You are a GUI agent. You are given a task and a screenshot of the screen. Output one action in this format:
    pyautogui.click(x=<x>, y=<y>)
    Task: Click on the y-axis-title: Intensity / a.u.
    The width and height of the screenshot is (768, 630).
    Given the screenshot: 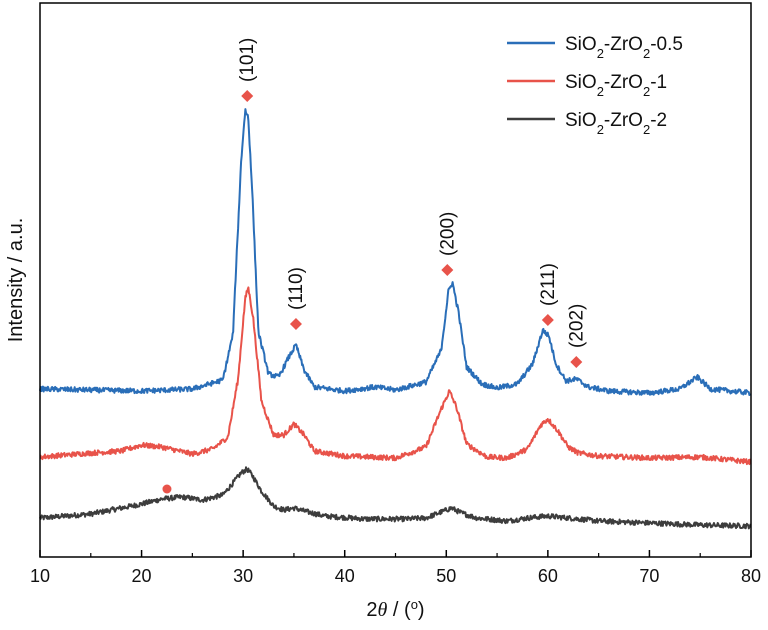 What is the action you would take?
    pyautogui.click(x=16, y=280)
    